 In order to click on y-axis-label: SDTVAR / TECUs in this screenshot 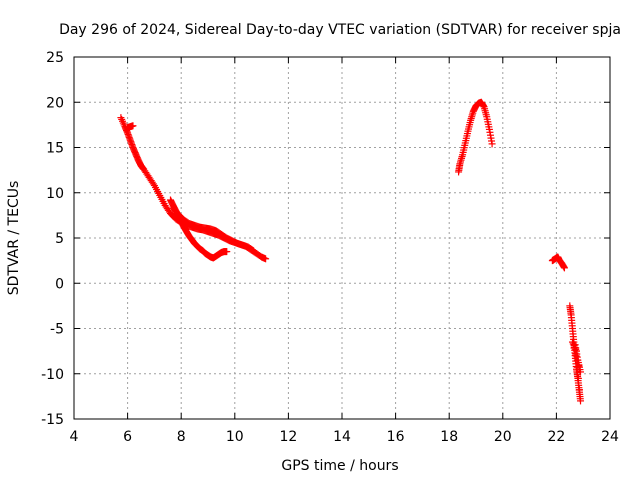, I will do `click(14, 238)`.